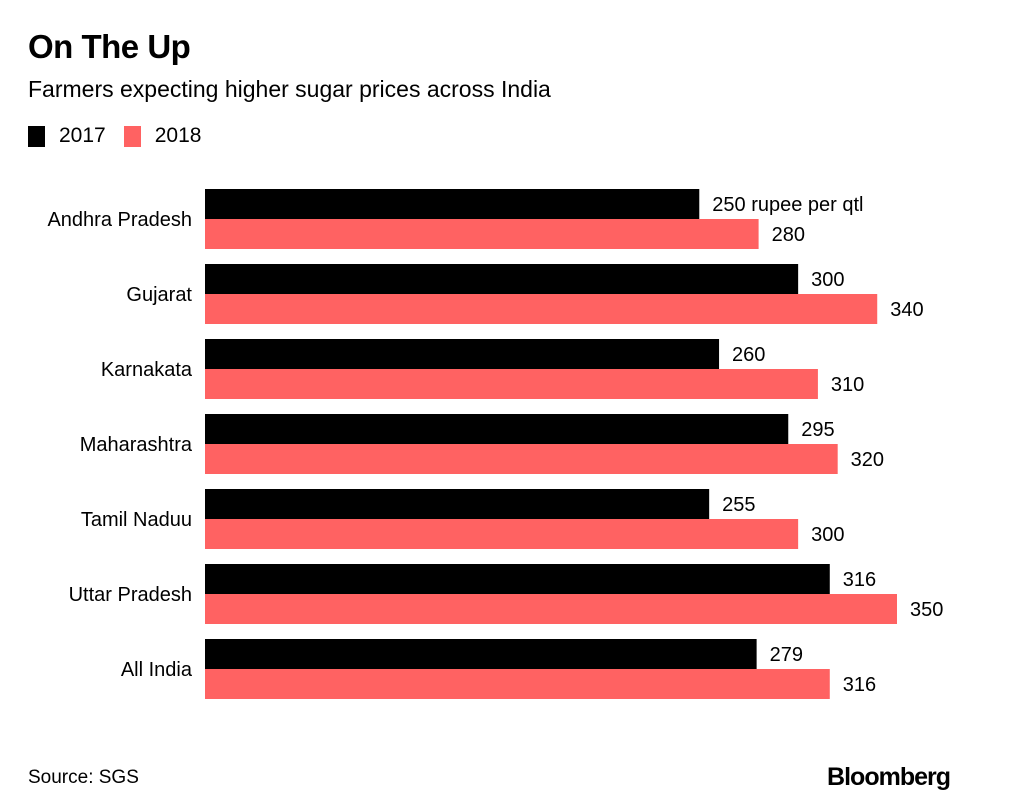 This screenshot has height=806, width=1024. What do you see at coordinates (517, 579) in the screenshot?
I see `bar-2017-uttar-pradesh` at bounding box center [517, 579].